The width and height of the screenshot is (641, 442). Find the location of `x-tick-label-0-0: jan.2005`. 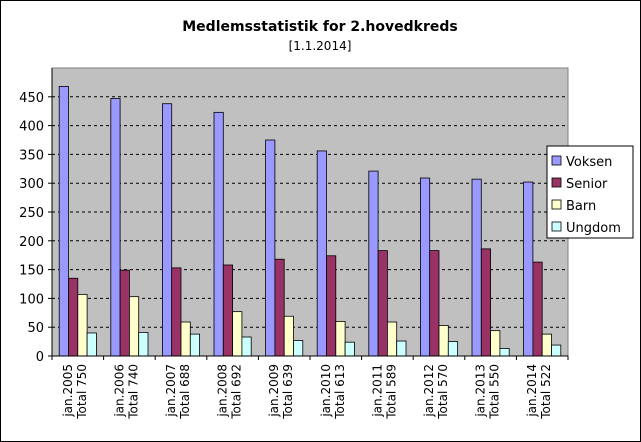

x-tick-label-0-0: jan.2005 is located at coordinates (68, 391).